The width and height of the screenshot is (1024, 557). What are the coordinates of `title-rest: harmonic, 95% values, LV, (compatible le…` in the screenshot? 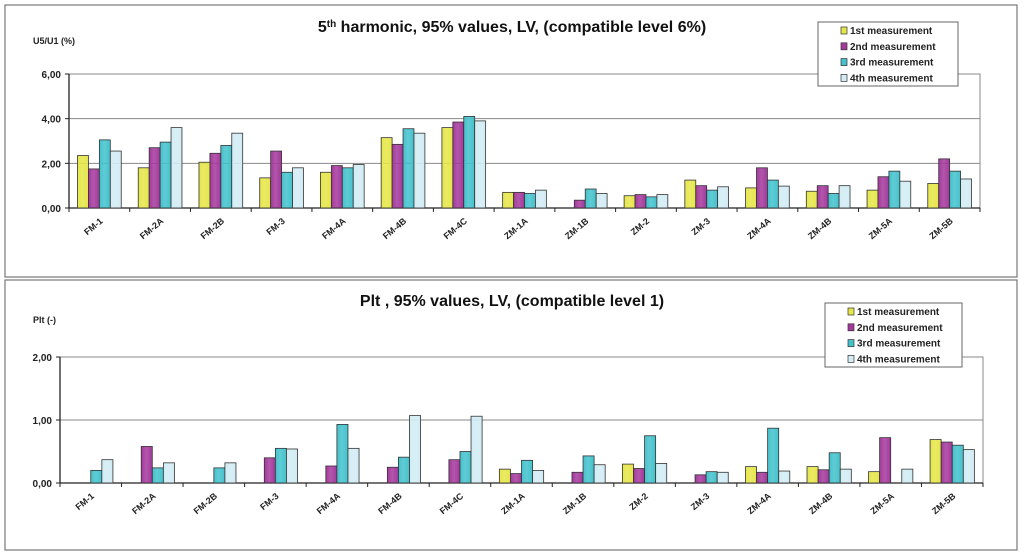 It's located at (521, 27).